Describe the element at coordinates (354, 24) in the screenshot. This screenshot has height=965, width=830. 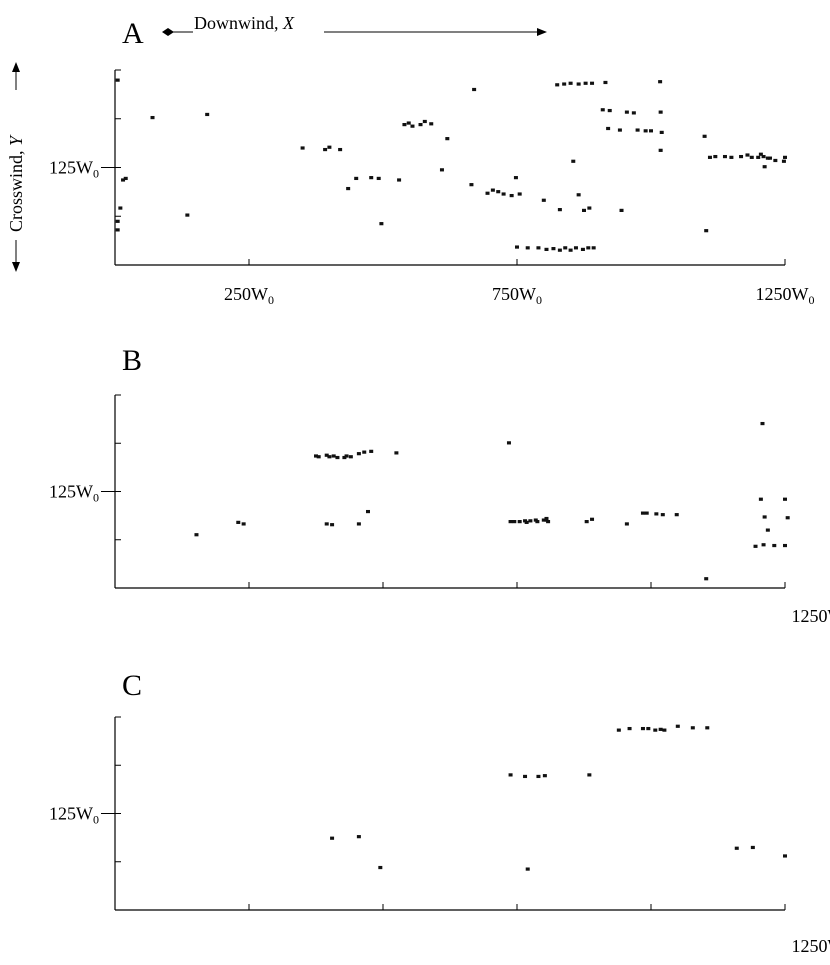
I see `downwind-axis-title: Downwind, X` at that location.